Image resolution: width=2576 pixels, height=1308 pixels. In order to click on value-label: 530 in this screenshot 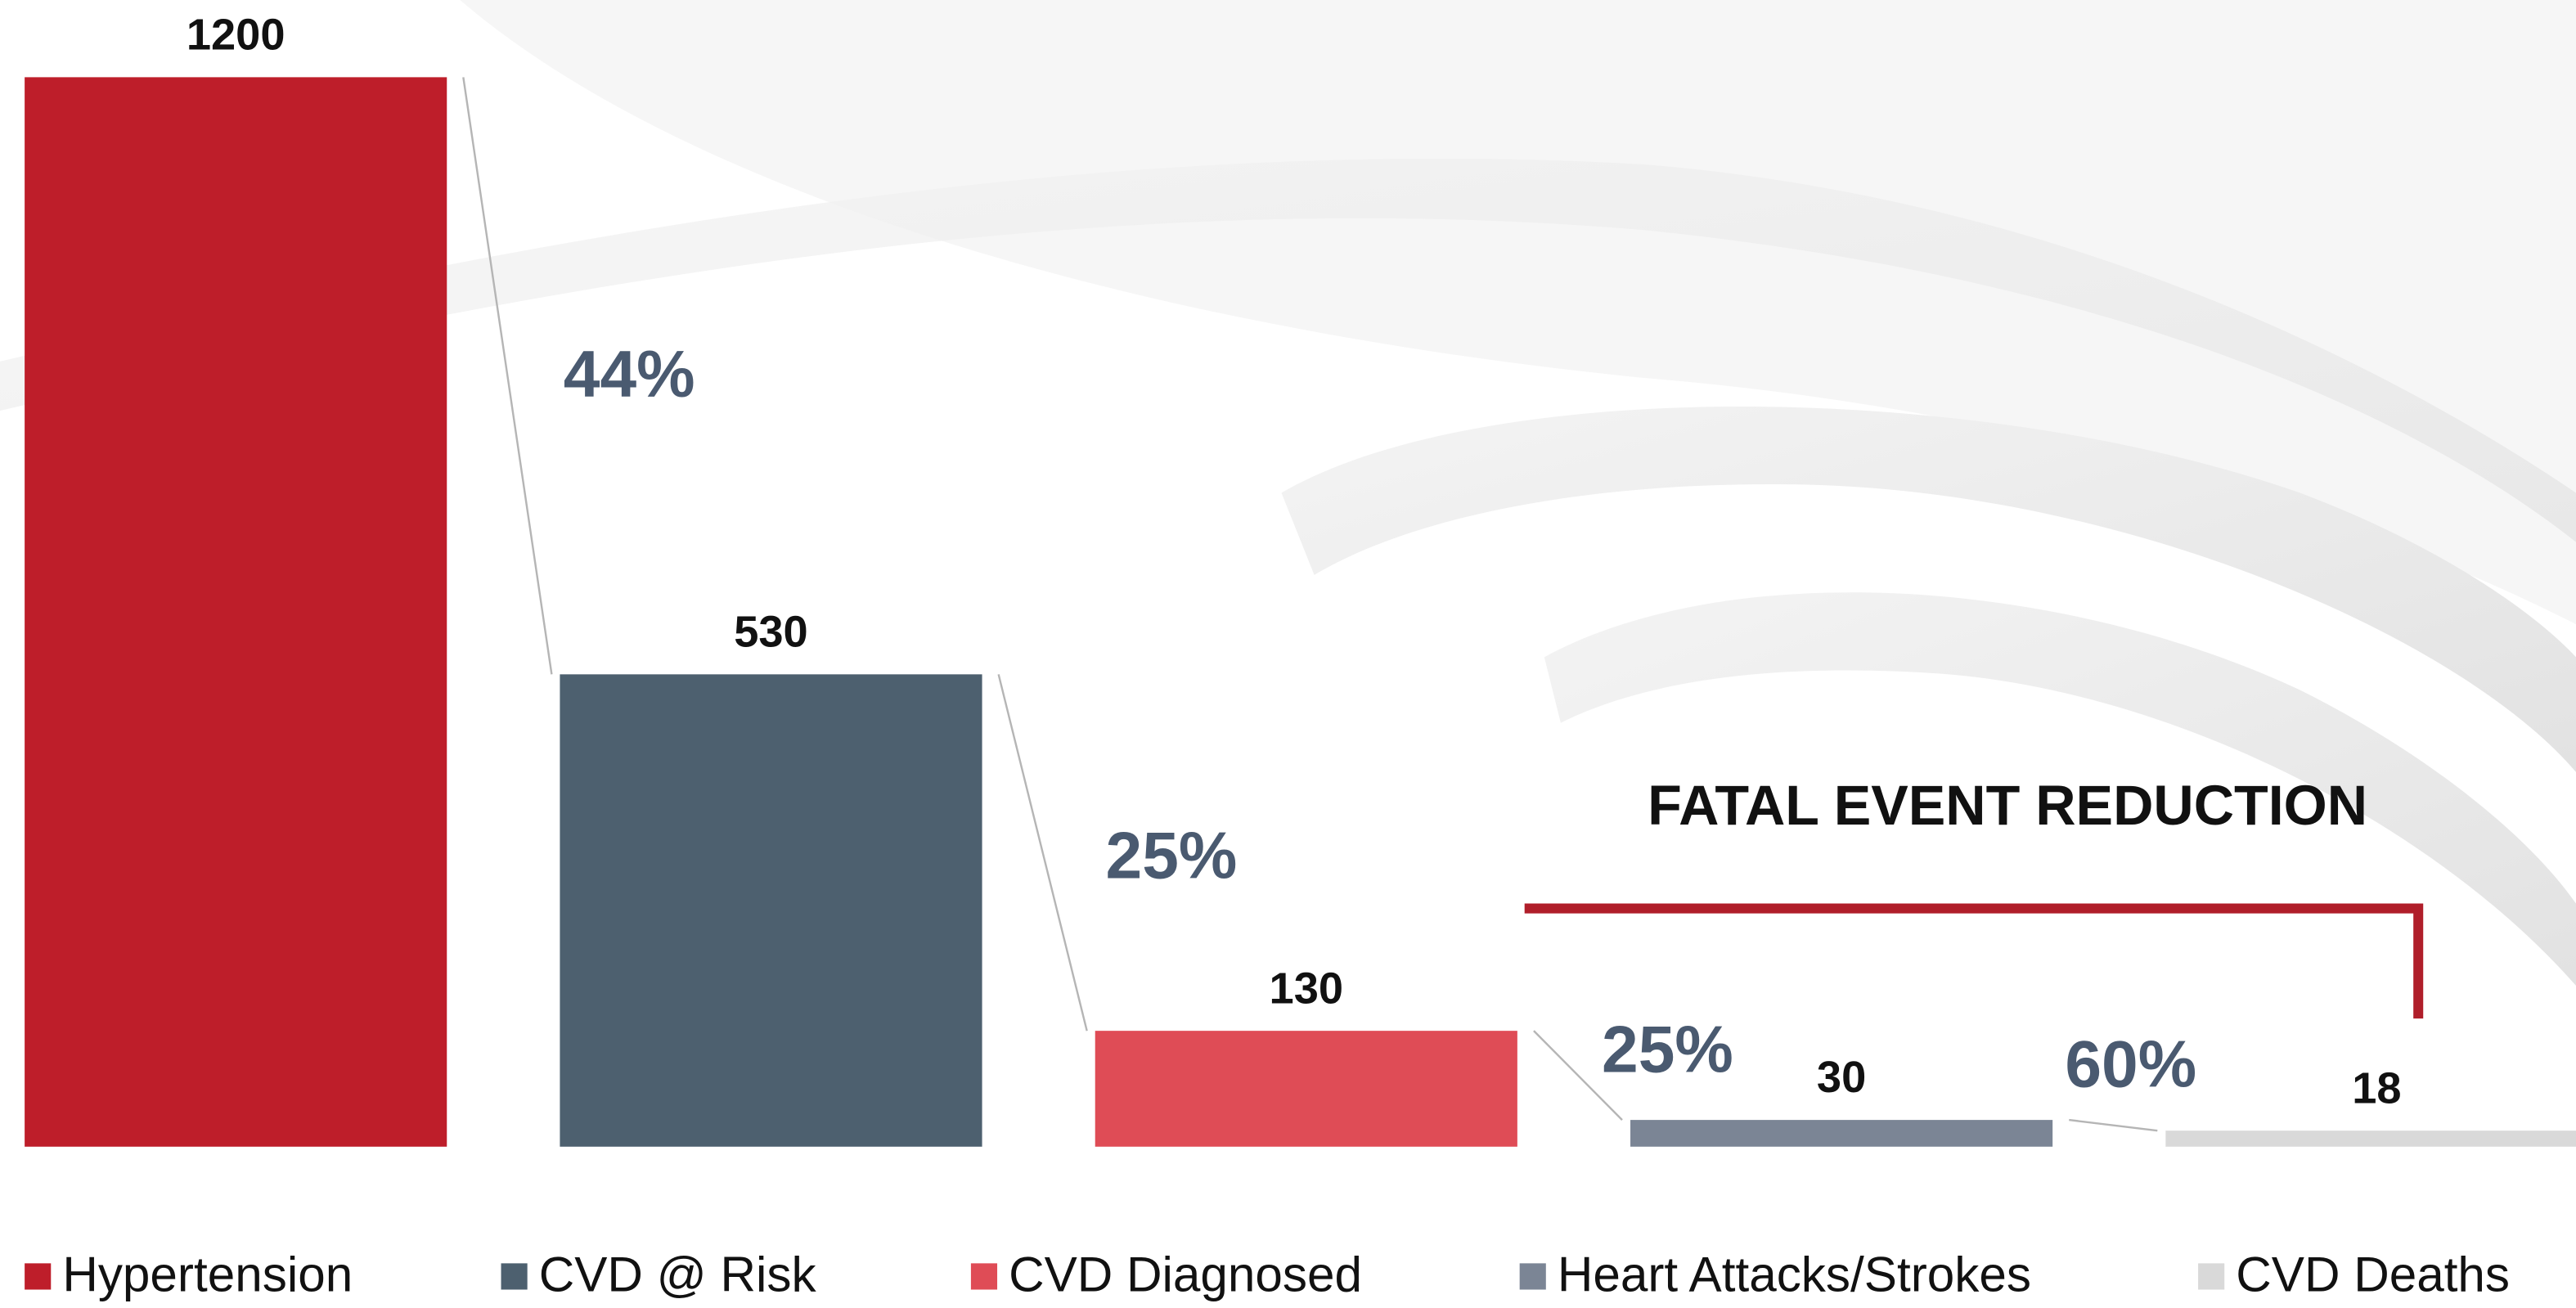, I will do `click(770, 631)`.